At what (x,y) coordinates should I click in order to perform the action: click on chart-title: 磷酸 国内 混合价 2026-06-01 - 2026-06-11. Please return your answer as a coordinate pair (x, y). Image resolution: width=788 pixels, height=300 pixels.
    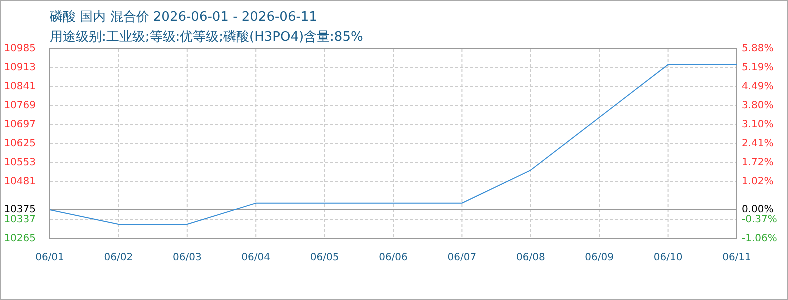
    Looking at the image, I should click on (183, 17).